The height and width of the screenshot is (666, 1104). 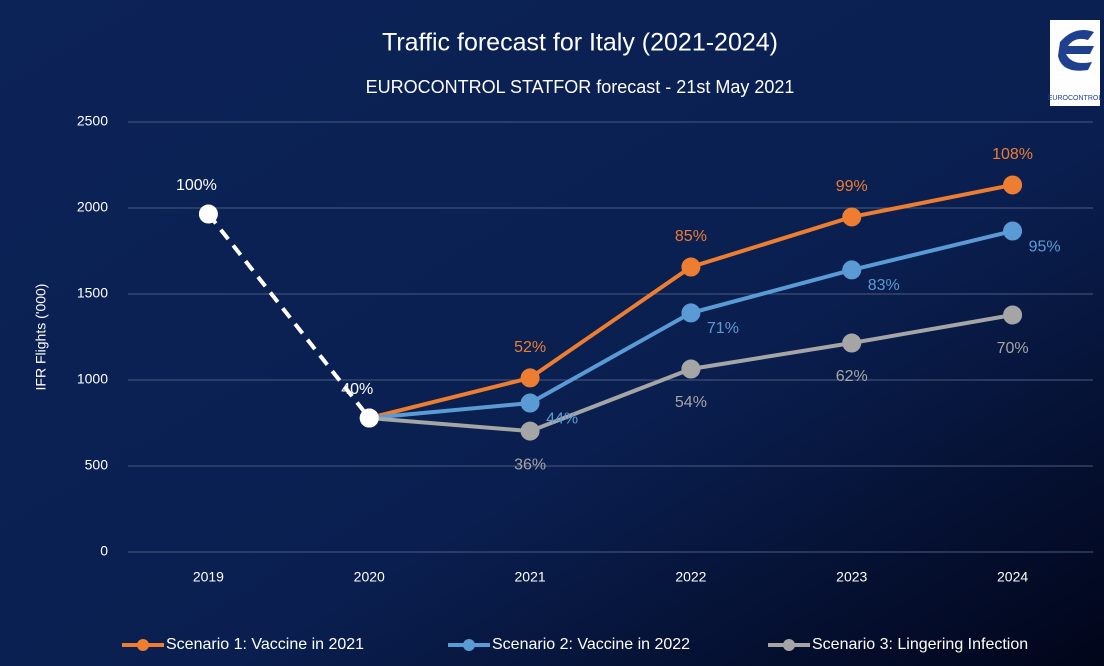 I want to click on legend-label: Scenario 1: Vaccine in 2021, so click(x=265, y=644).